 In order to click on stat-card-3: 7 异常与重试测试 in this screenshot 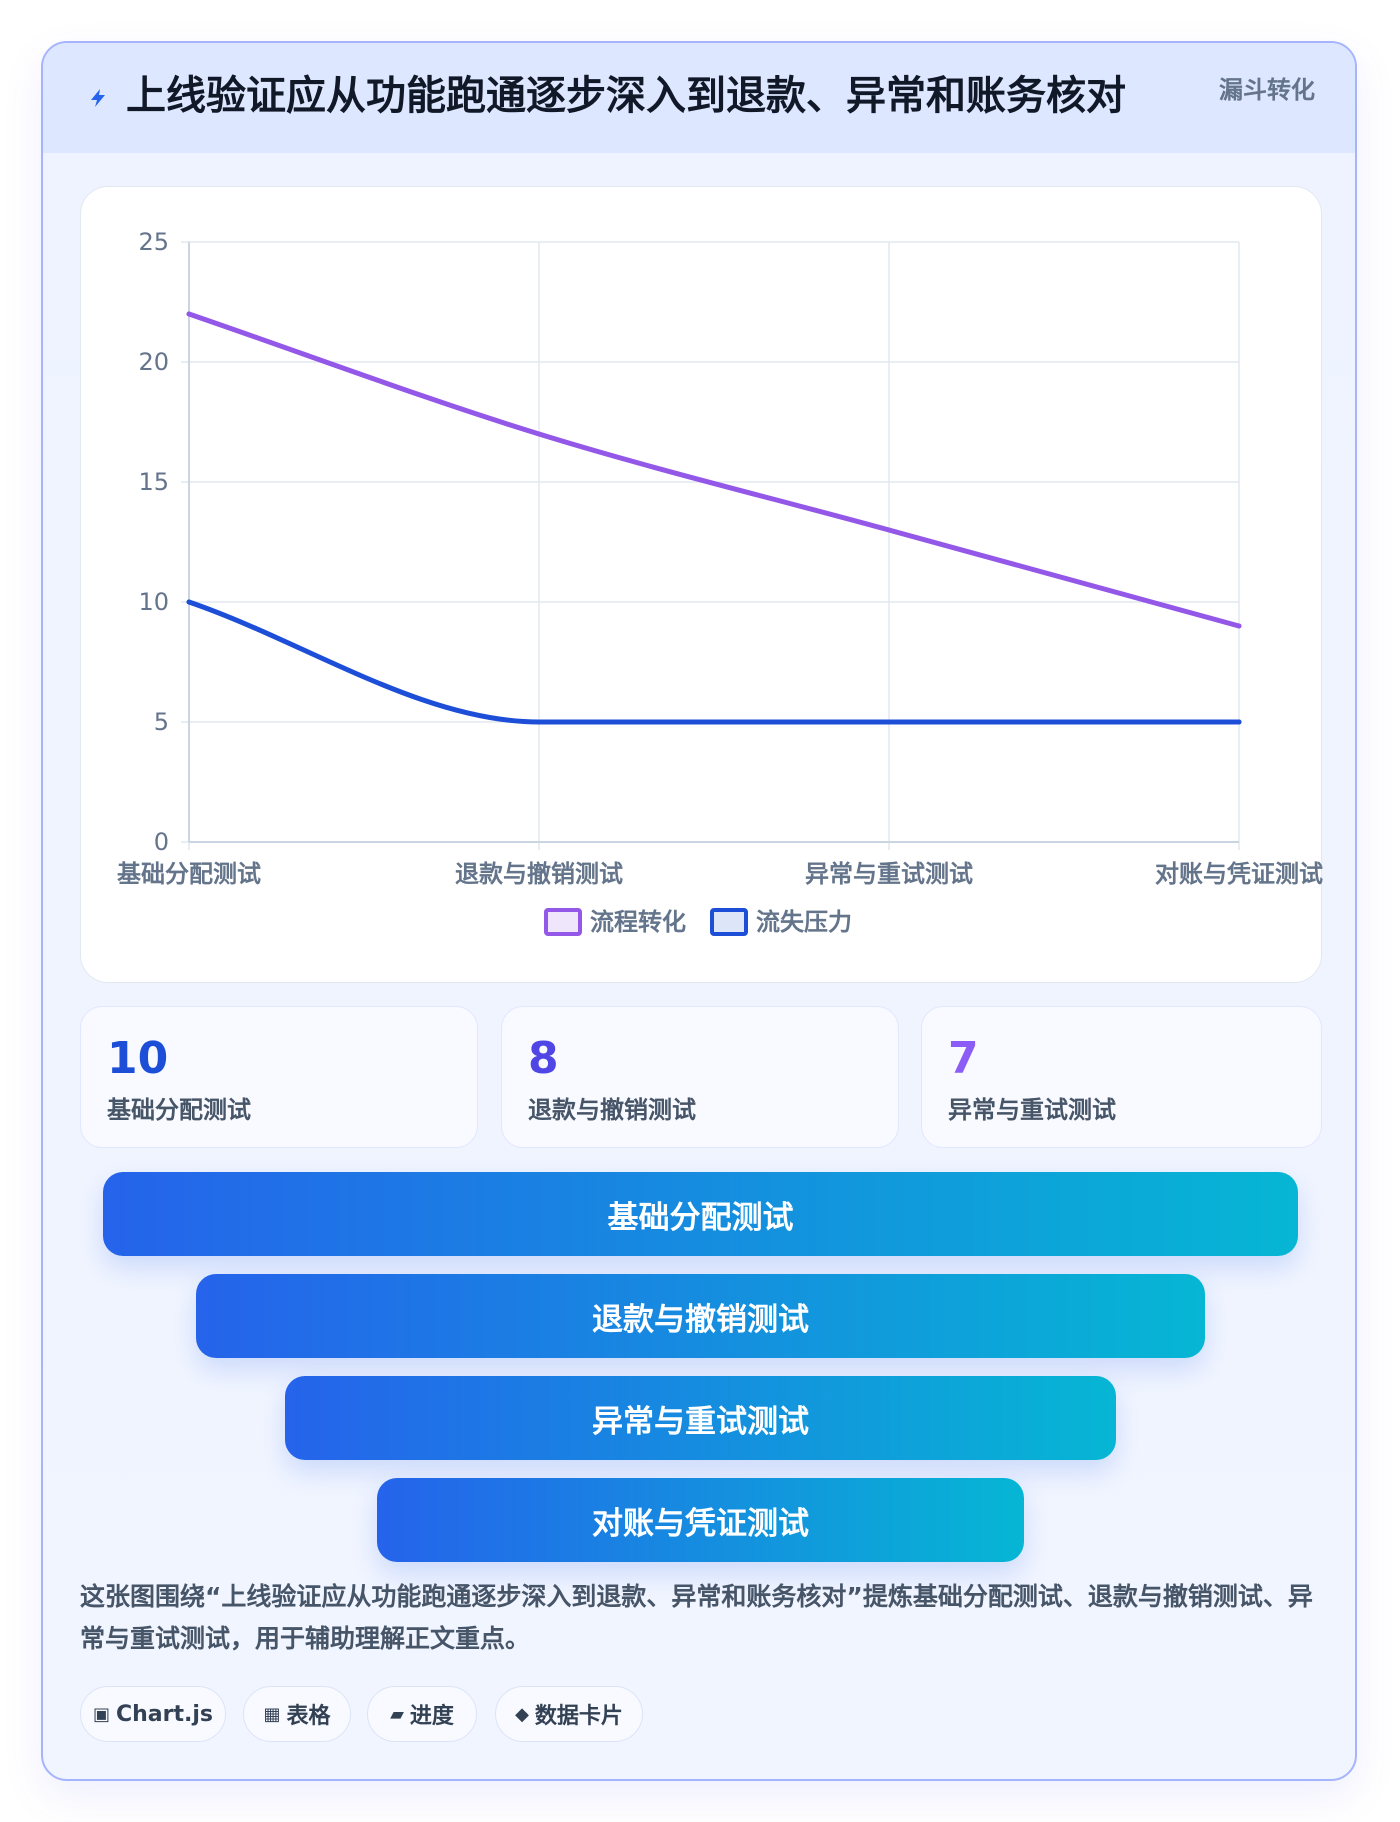, I will do `click(1121, 1077)`.